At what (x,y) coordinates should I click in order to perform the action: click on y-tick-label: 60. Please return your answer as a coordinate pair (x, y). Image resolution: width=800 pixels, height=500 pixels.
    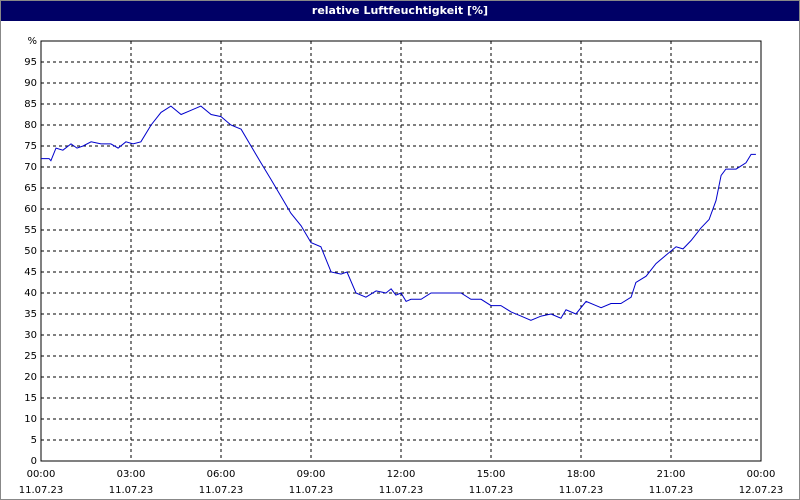
    Looking at the image, I should click on (30, 209).